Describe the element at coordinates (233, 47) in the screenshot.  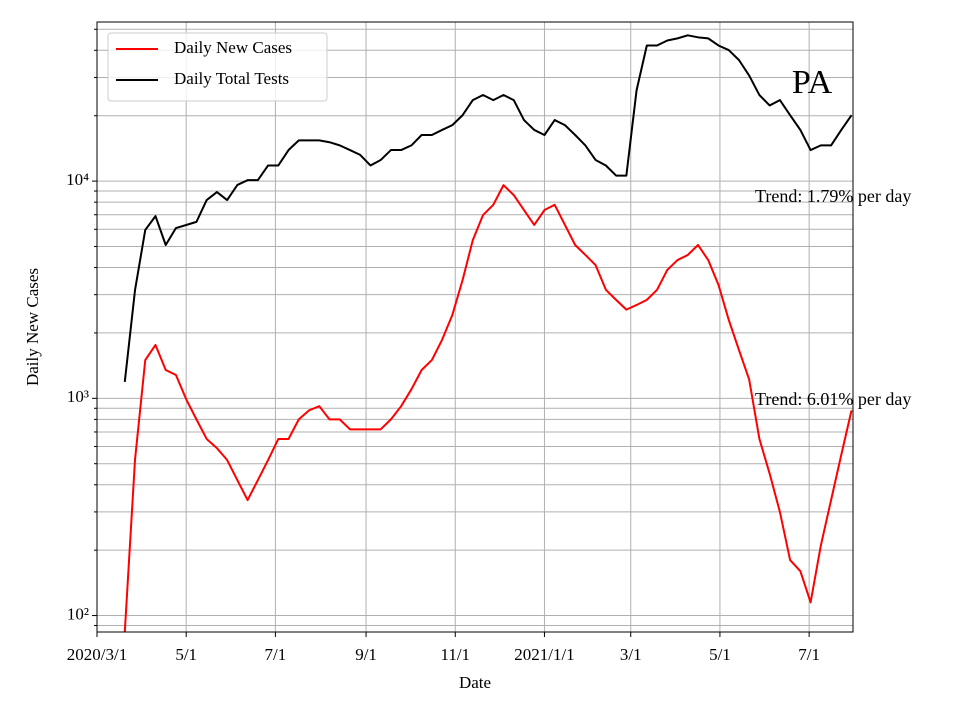
I see `legend-label: Daily New Cases` at that location.